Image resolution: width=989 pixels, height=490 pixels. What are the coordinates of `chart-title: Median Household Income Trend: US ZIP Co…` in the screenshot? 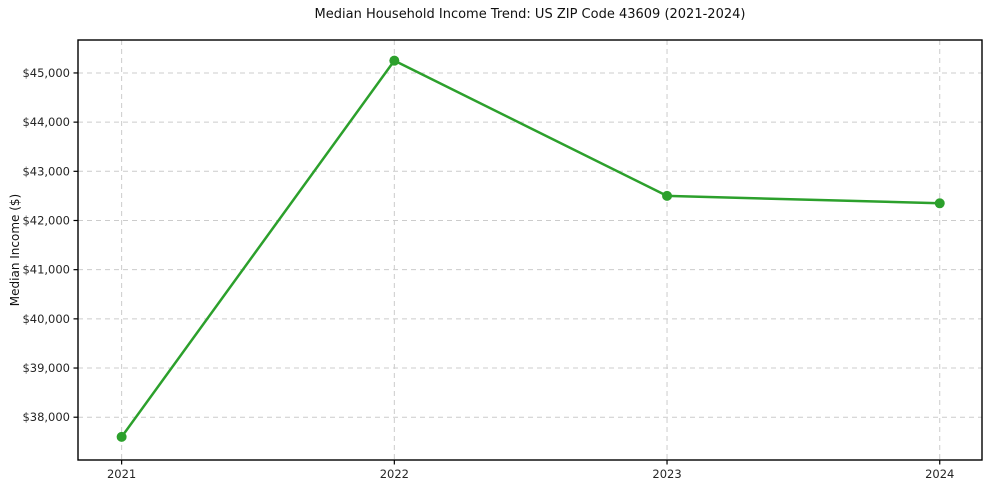 It's located at (530, 14).